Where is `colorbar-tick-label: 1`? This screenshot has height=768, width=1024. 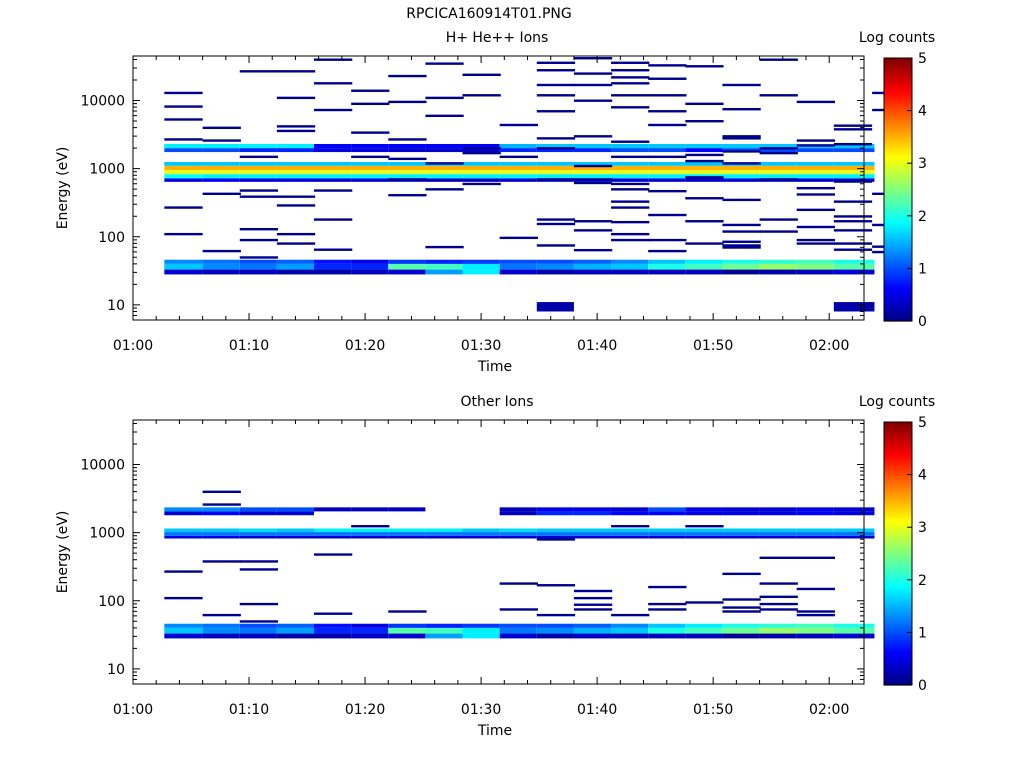 colorbar-tick-label: 1 is located at coordinates (922, 633).